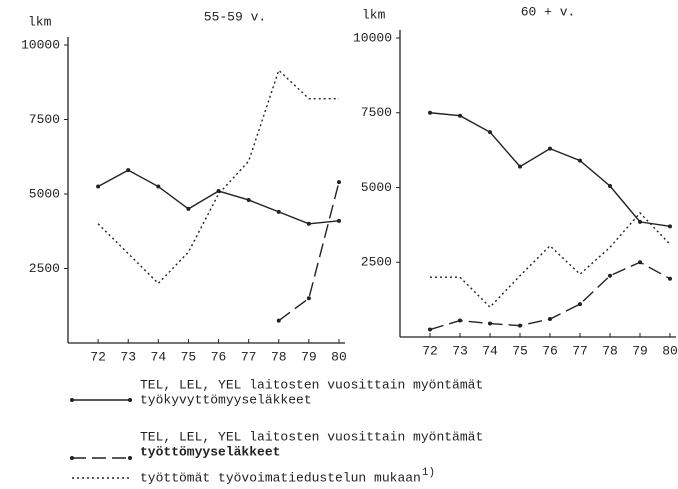  I want to click on footnote-marker: 1), so click(428, 473).